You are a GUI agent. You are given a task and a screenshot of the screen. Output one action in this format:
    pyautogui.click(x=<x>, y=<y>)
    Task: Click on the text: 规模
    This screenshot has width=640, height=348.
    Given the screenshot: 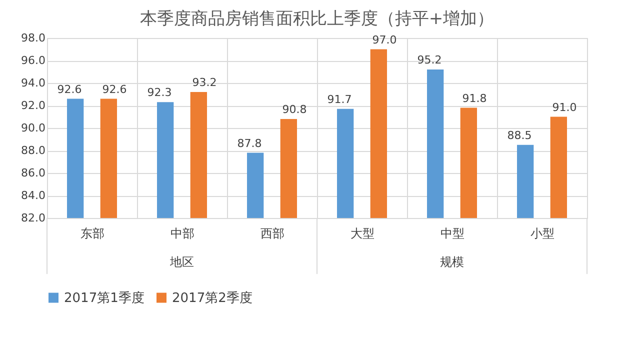 What is the action you would take?
    pyautogui.click(x=452, y=262)
    